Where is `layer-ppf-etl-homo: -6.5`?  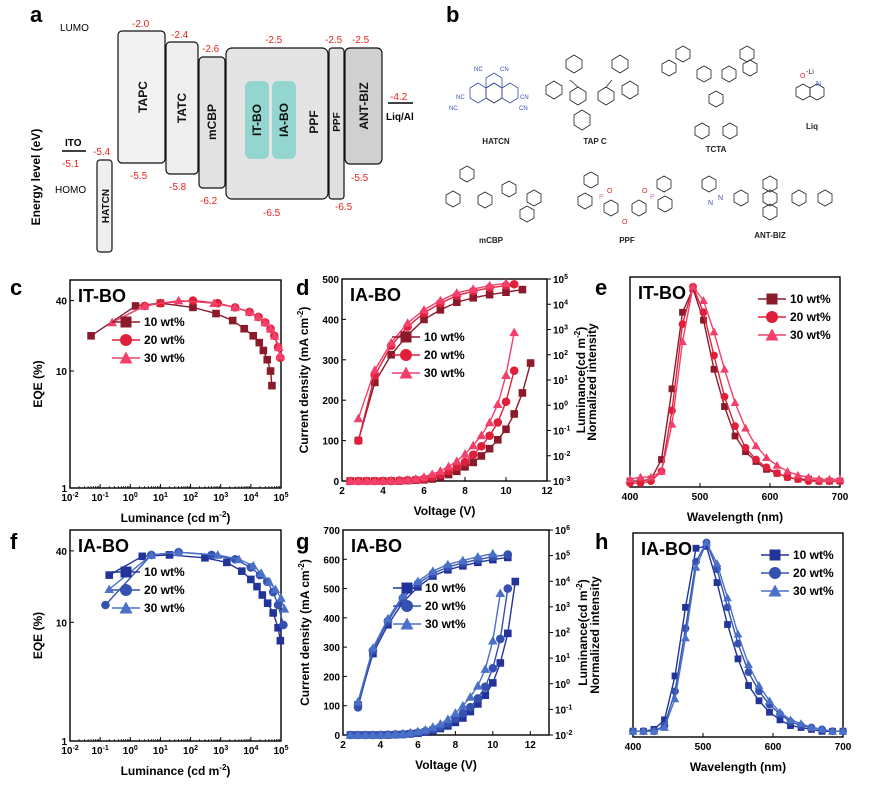
layer-ppf-etl-homo: -6.5 is located at coordinates (344, 207).